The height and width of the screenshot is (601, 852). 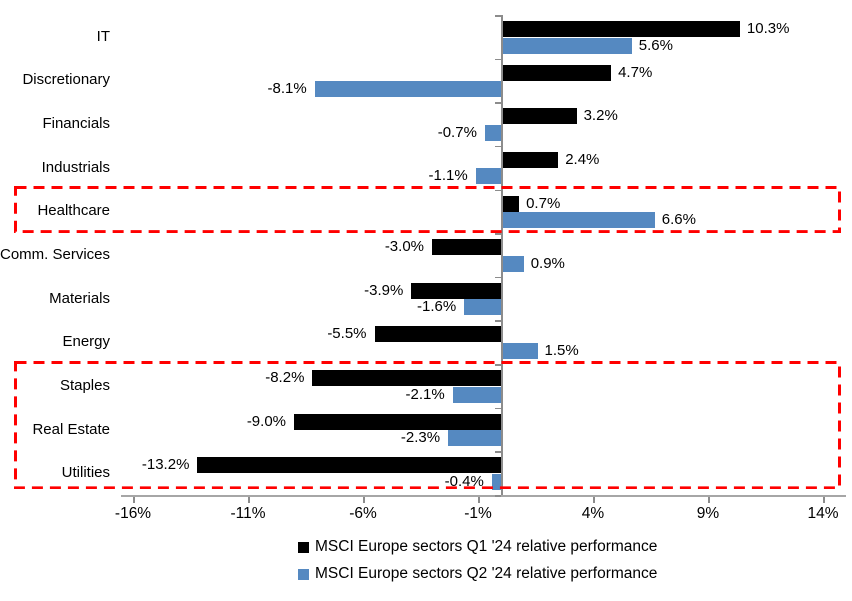 I want to click on bar-q2-materials, so click(x=482, y=307).